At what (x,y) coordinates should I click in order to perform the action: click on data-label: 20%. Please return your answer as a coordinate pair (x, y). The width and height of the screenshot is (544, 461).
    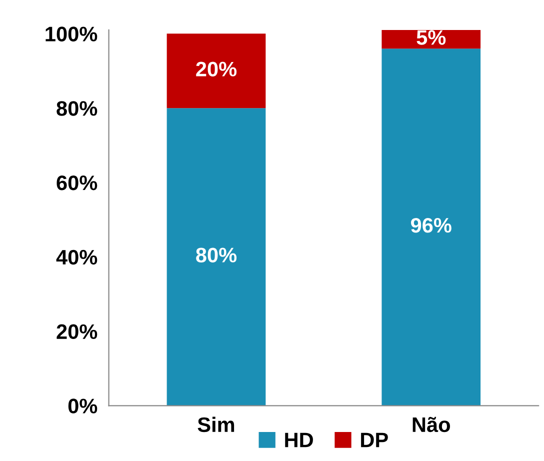
    Looking at the image, I should click on (216, 69).